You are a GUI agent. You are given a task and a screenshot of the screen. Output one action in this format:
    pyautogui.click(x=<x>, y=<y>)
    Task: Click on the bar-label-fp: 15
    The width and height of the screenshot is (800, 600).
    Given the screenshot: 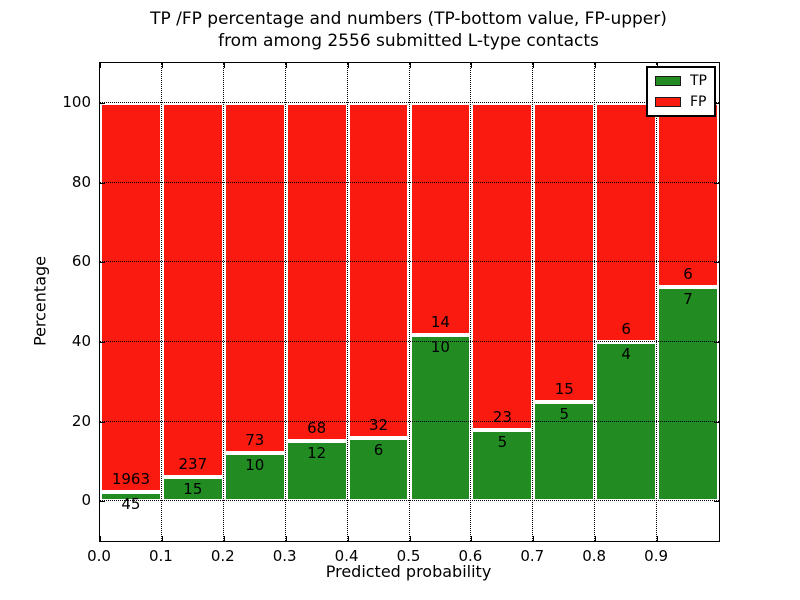 What is the action you would take?
    pyautogui.click(x=564, y=388)
    